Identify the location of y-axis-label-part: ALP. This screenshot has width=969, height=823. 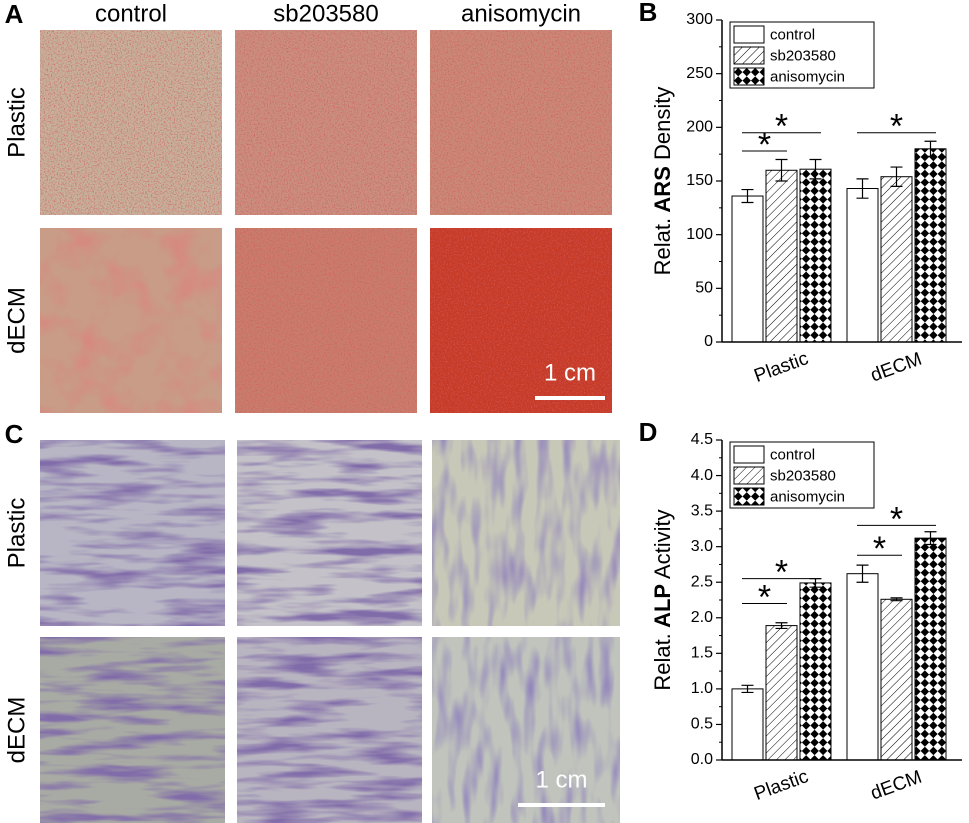
(662, 608).